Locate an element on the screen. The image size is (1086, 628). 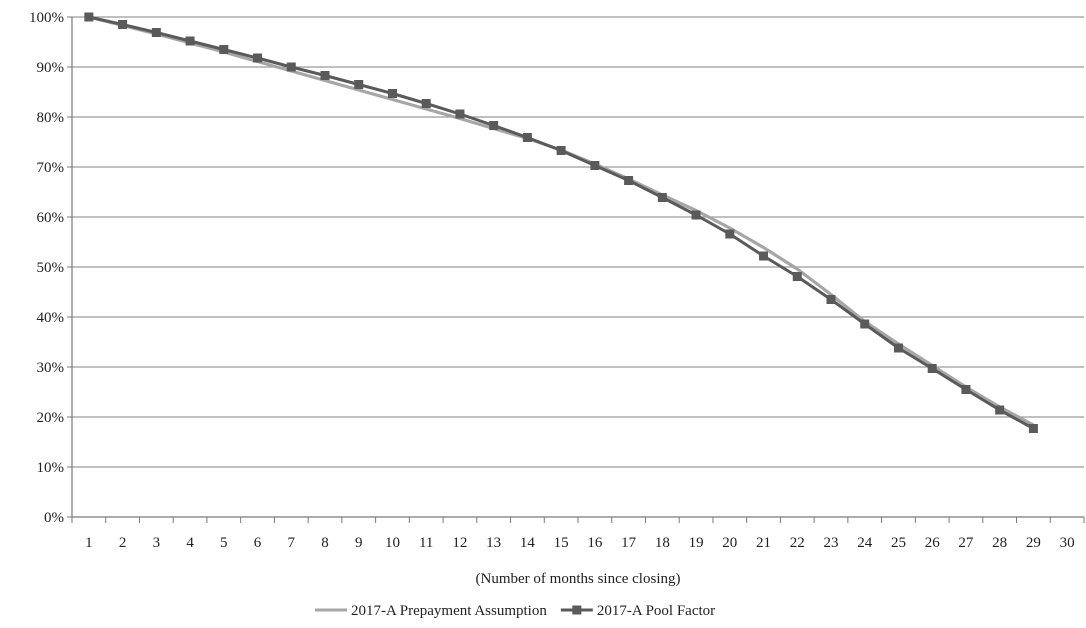
x-tick-label: 12 is located at coordinates (459, 543).